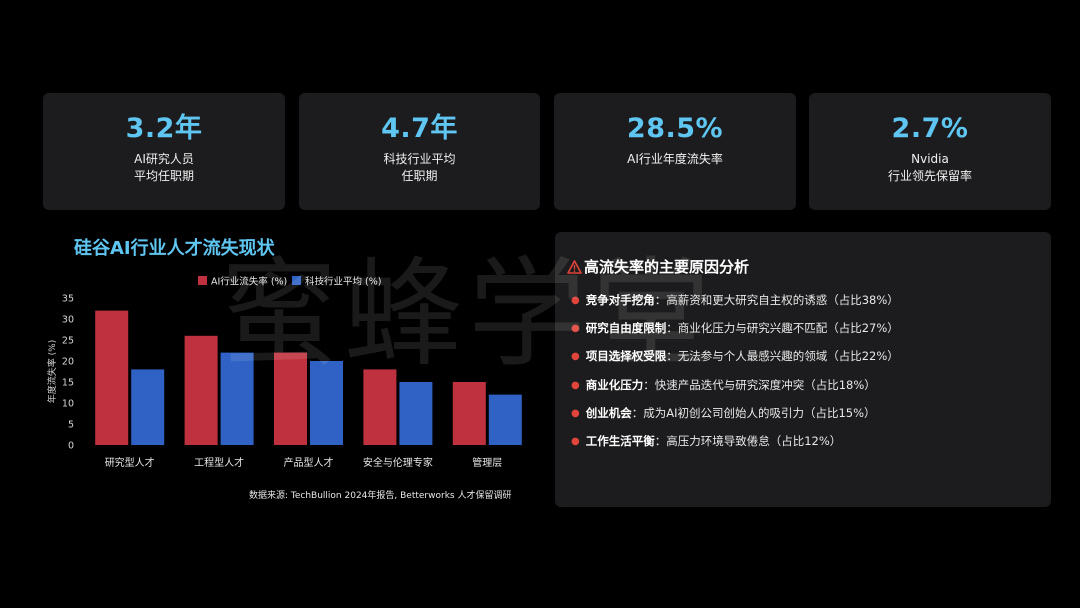 This screenshot has height=608, width=1080. What do you see at coordinates (174, 248) in the screenshot?
I see `chart-title: 硅谷AI行业人才流失现状` at bounding box center [174, 248].